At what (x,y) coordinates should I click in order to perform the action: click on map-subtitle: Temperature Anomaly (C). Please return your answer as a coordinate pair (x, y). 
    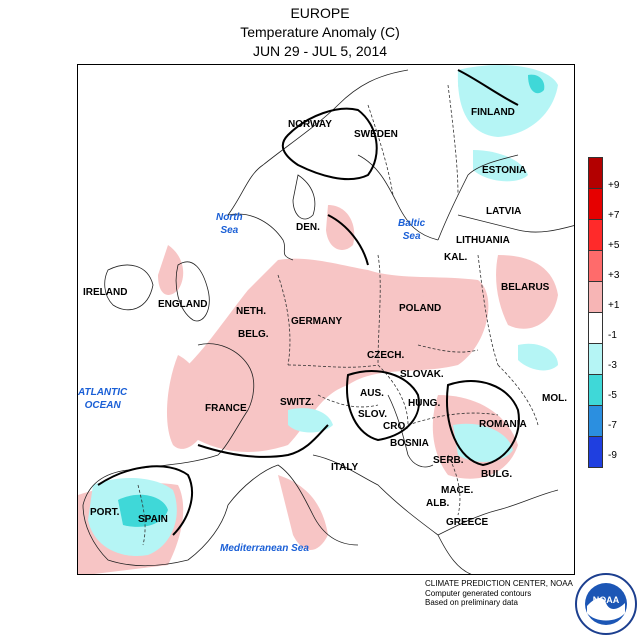
    Looking at the image, I should click on (320, 32).